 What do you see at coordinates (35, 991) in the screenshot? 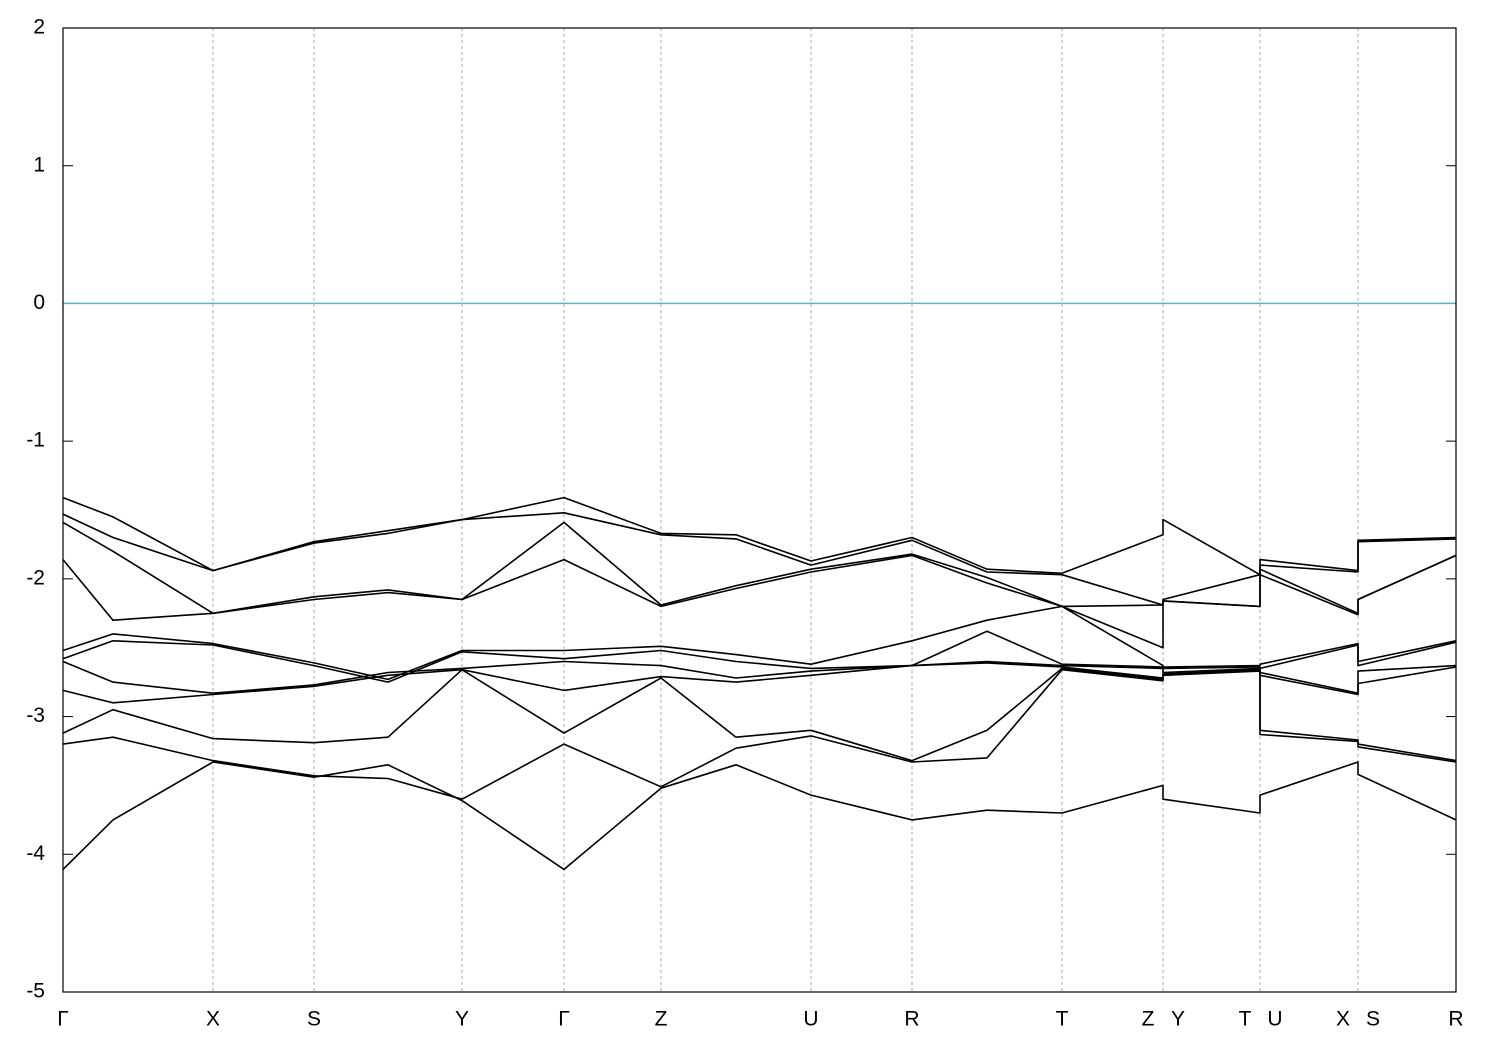
I see `y-tick-label: -5` at bounding box center [35, 991].